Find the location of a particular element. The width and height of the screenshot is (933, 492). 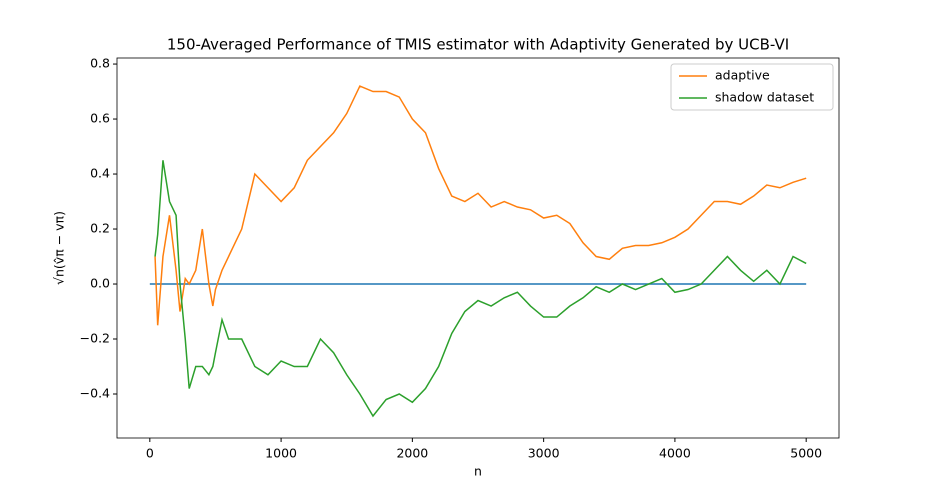

y-tick-label: −0.2 is located at coordinates (95, 338).